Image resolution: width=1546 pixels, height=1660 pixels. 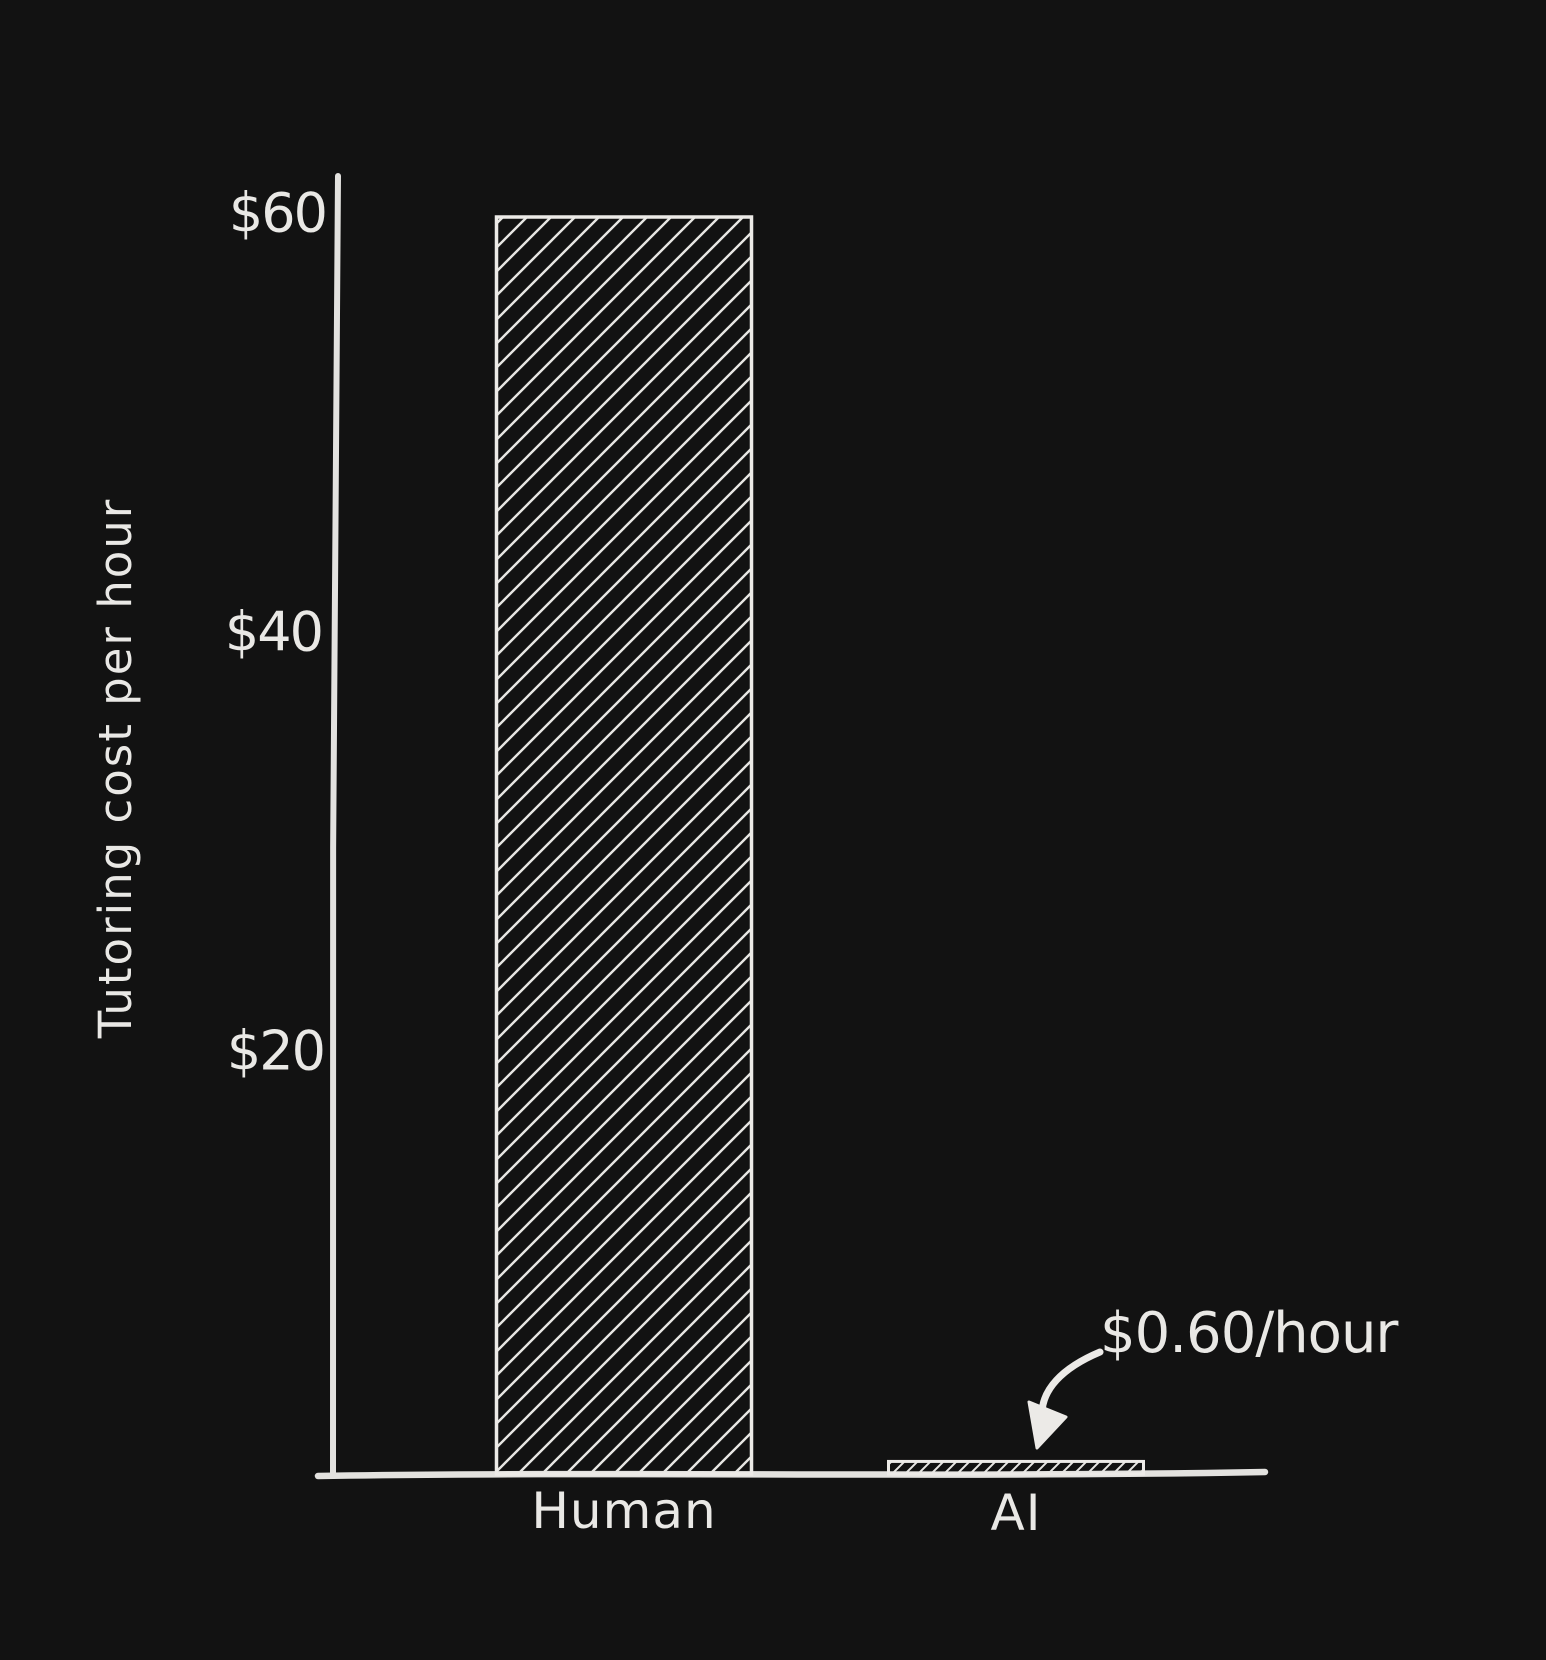 I want to click on x-label-ai: AI, so click(x=1016, y=1513).